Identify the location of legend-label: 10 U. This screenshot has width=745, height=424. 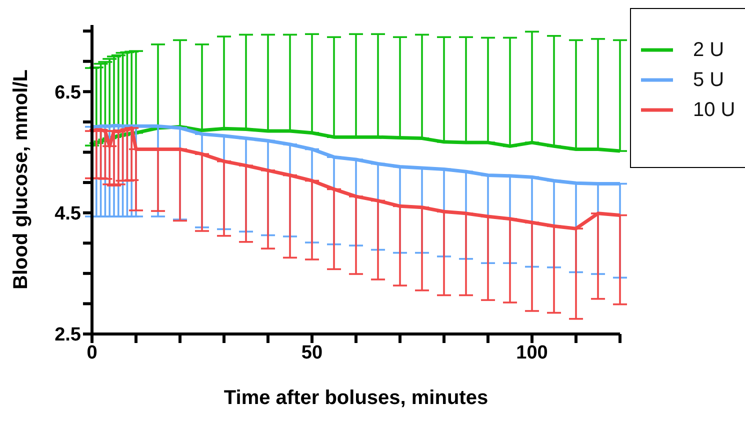
(714, 110).